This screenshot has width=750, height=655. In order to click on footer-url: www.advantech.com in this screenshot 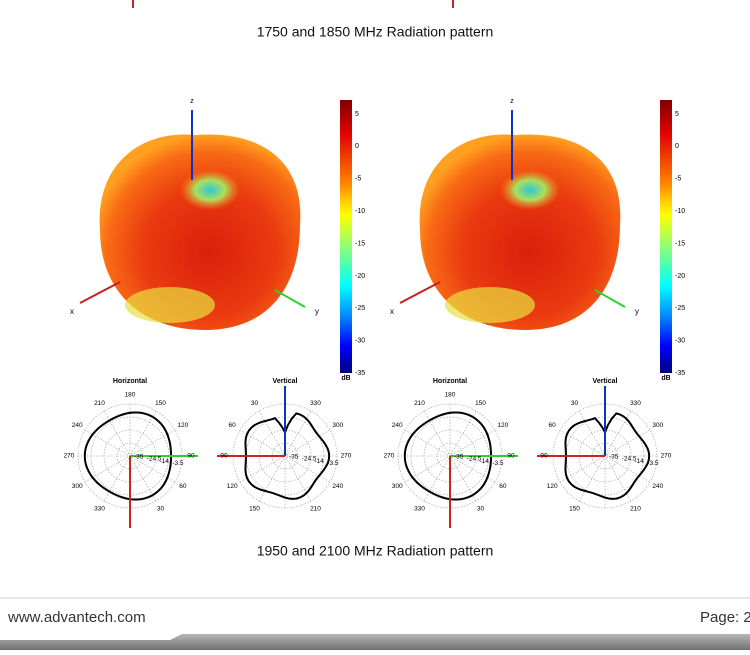, I will do `click(76, 617)`.